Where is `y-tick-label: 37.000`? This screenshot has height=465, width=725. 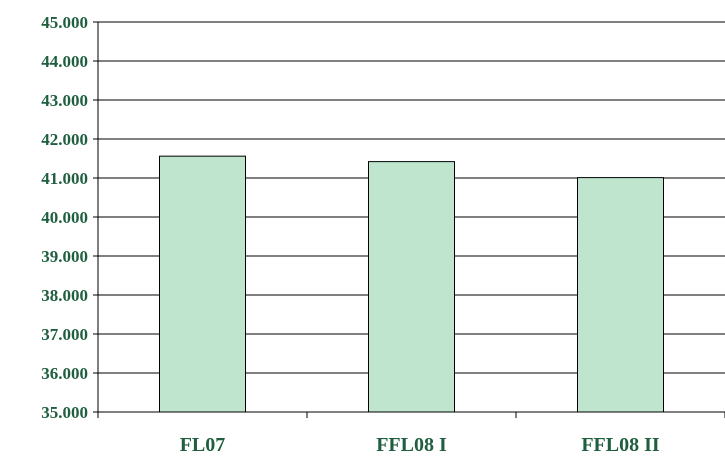 y-tick-label: 37.000 is located at coordinates (64, 334).